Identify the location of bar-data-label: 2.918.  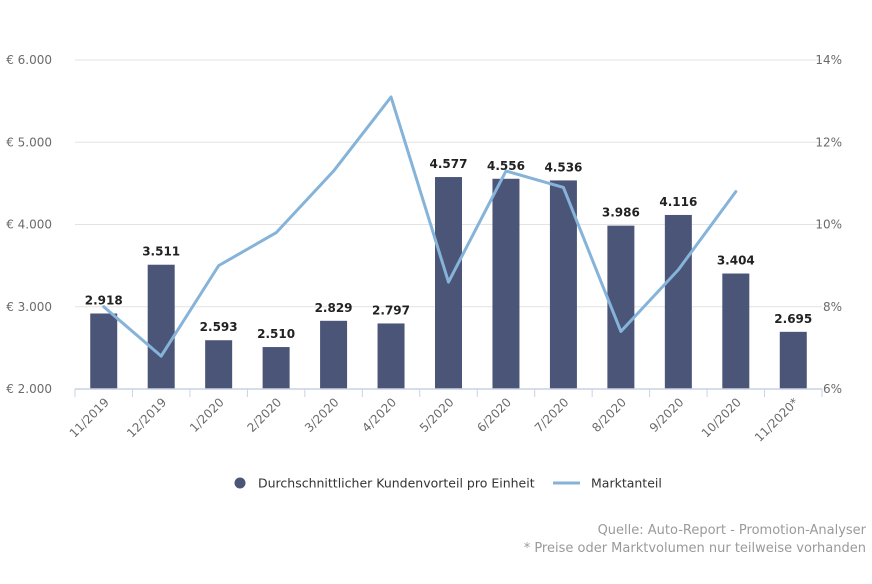
(104, 300).